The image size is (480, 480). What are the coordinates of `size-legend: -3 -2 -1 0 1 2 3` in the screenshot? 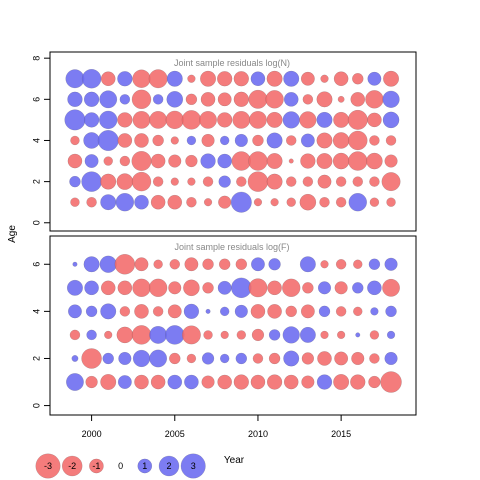 It's located at (120, 466).